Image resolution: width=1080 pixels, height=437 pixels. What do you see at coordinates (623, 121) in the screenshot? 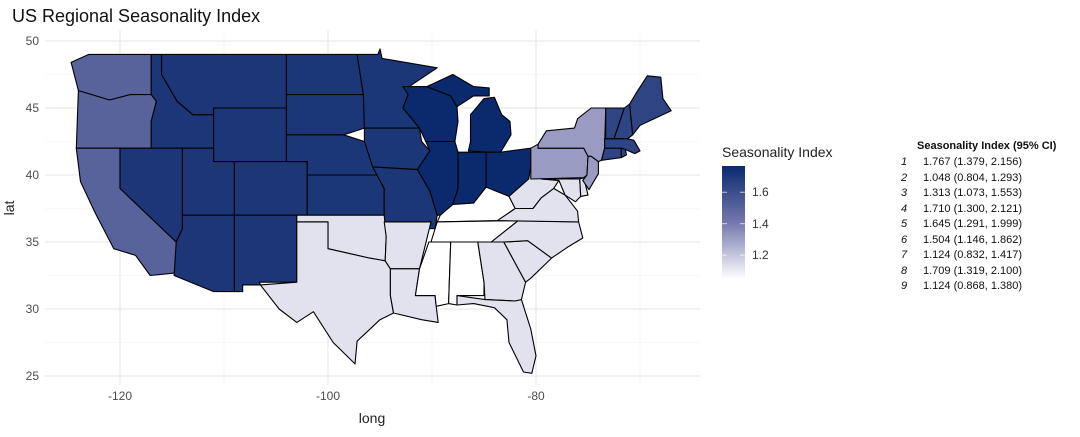
I see `state-nh-new-england` at bounding box center [623, 121].